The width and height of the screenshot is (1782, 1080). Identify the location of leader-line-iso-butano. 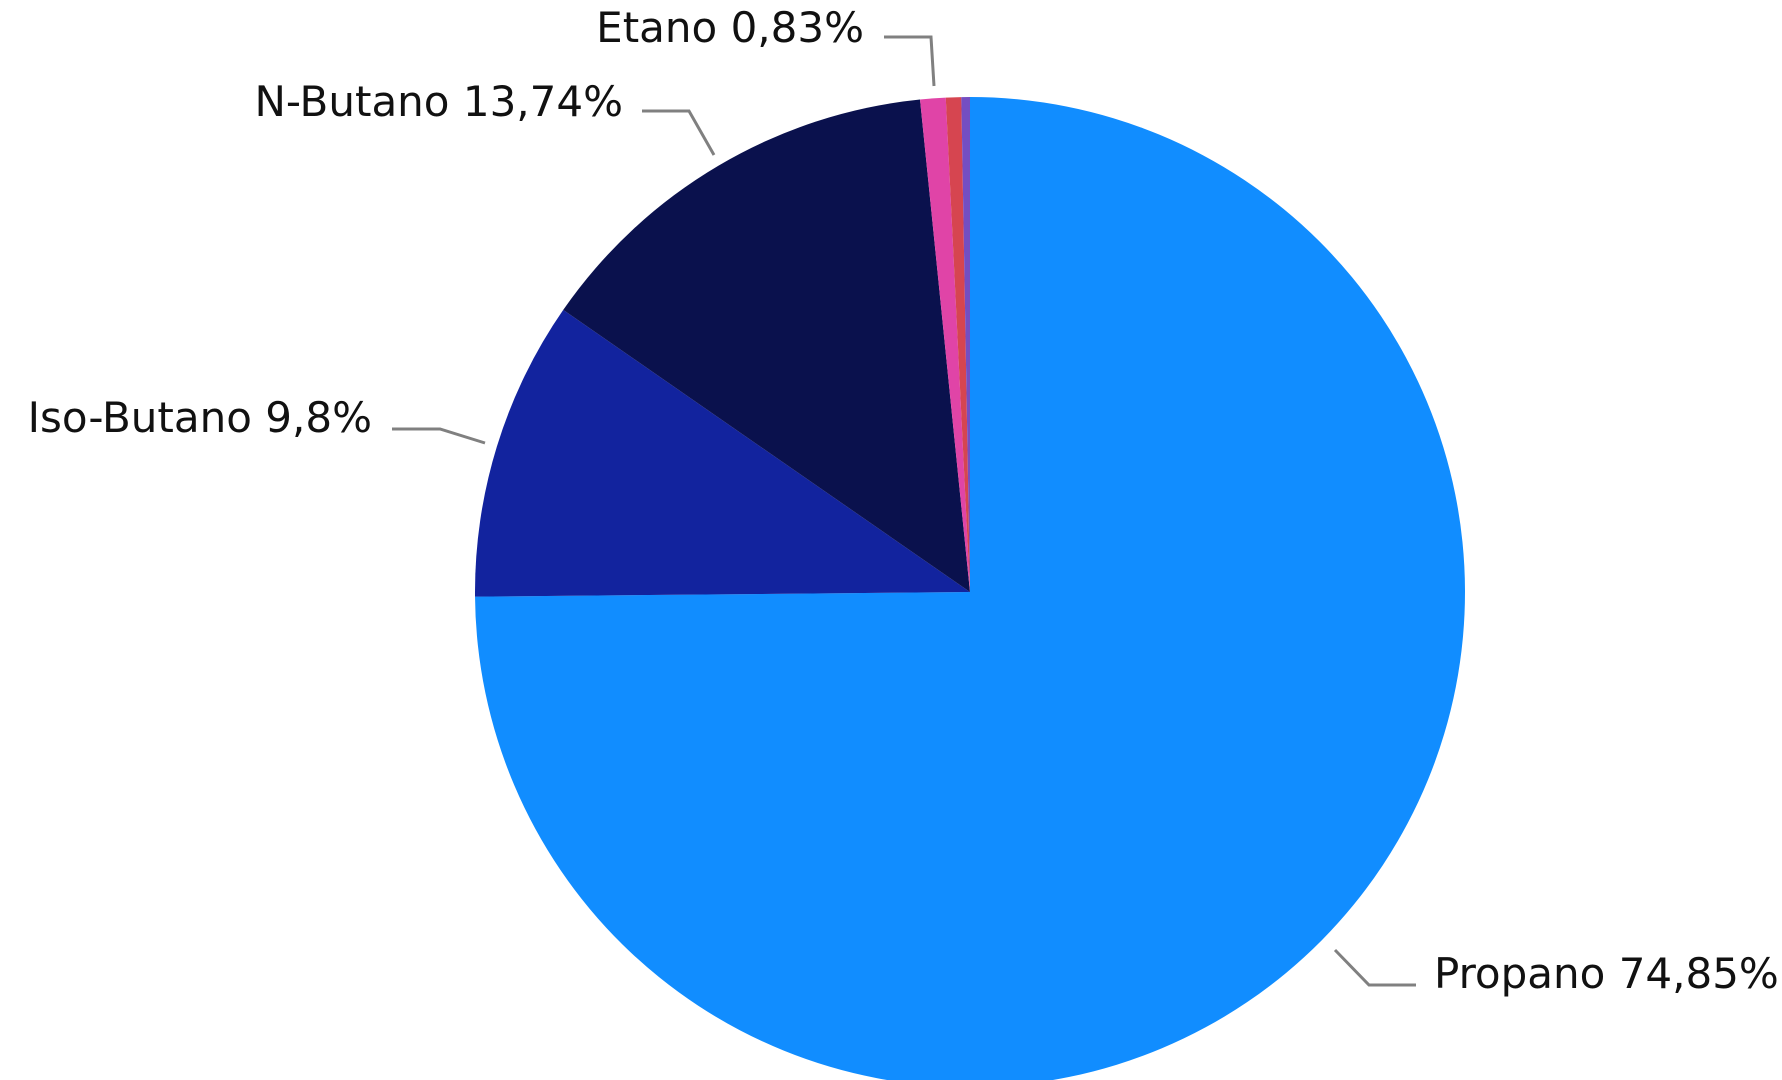
(439, 436).